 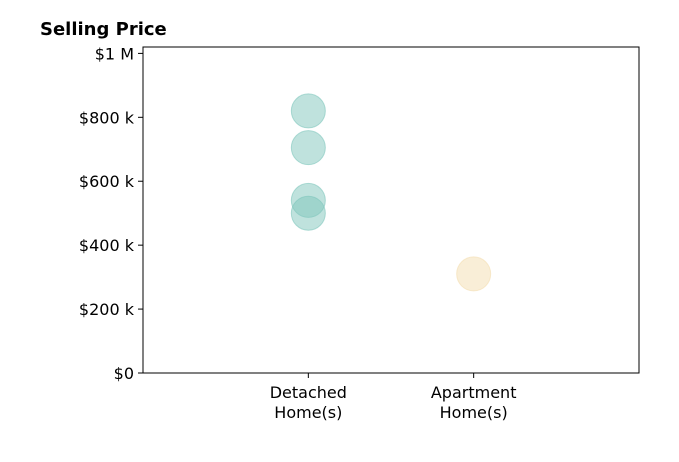 I want to click on y-tick-label: $0, so click(x=124, y=373).